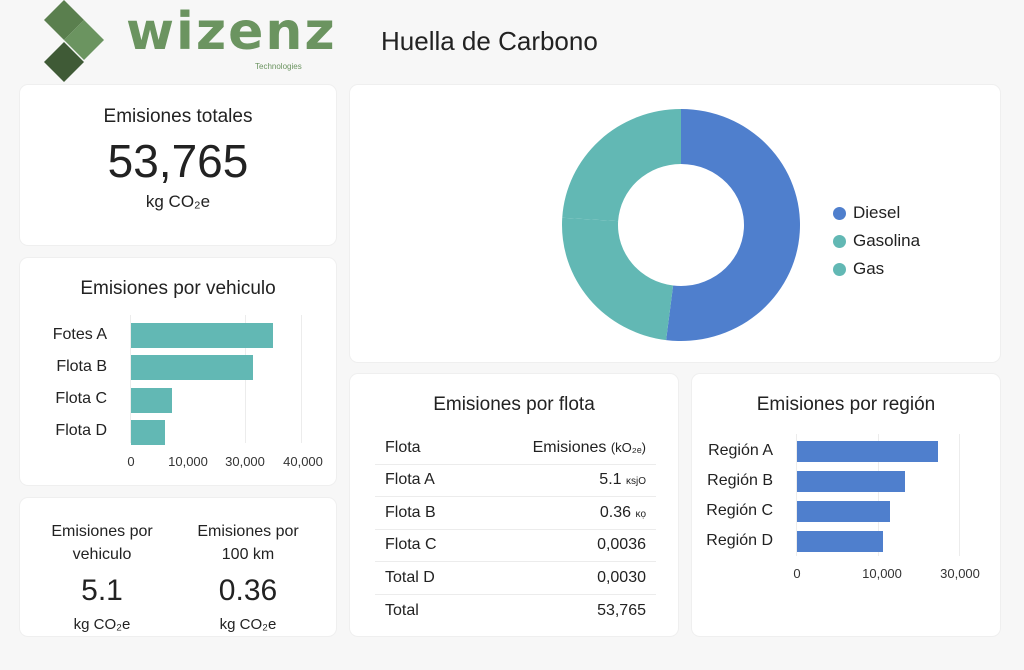 The image size is (1024, 670). Describe the element at coordinates (740, 450) in the screenshot. I see `category-label: Región A` at that location.